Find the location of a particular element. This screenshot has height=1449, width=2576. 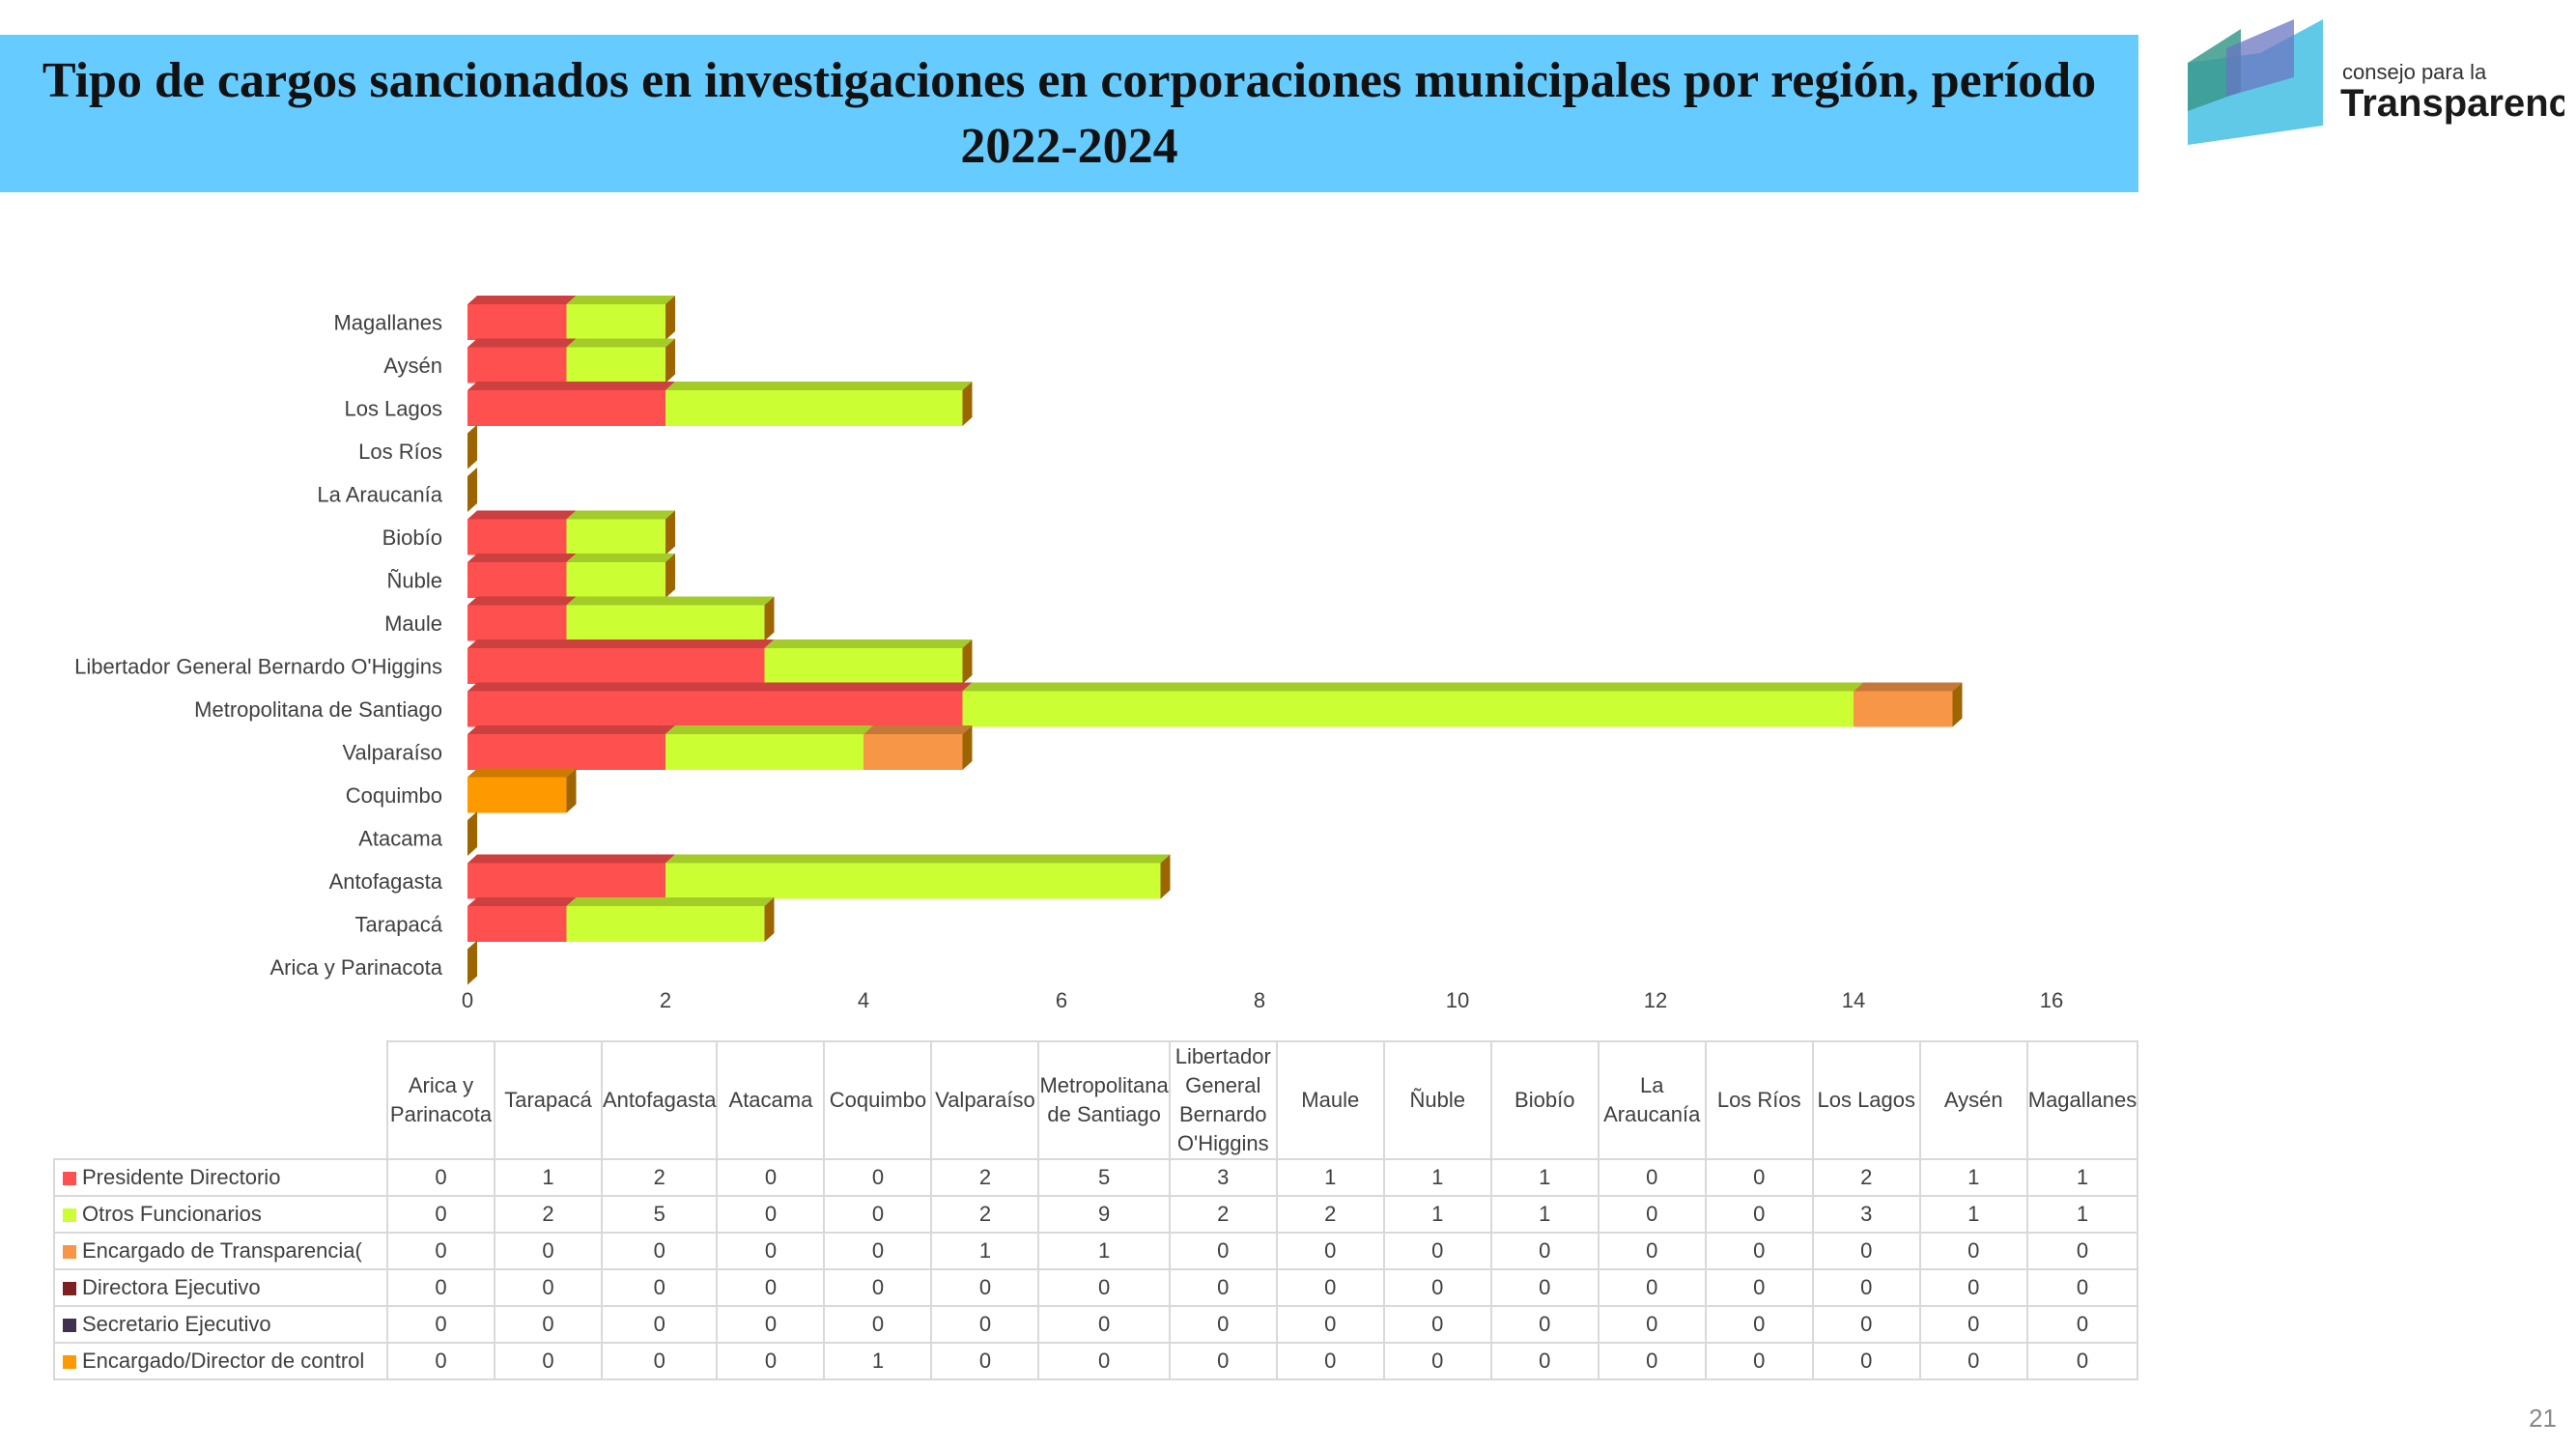

x-tick-label: 4 is located at coordinates (863, 1000).